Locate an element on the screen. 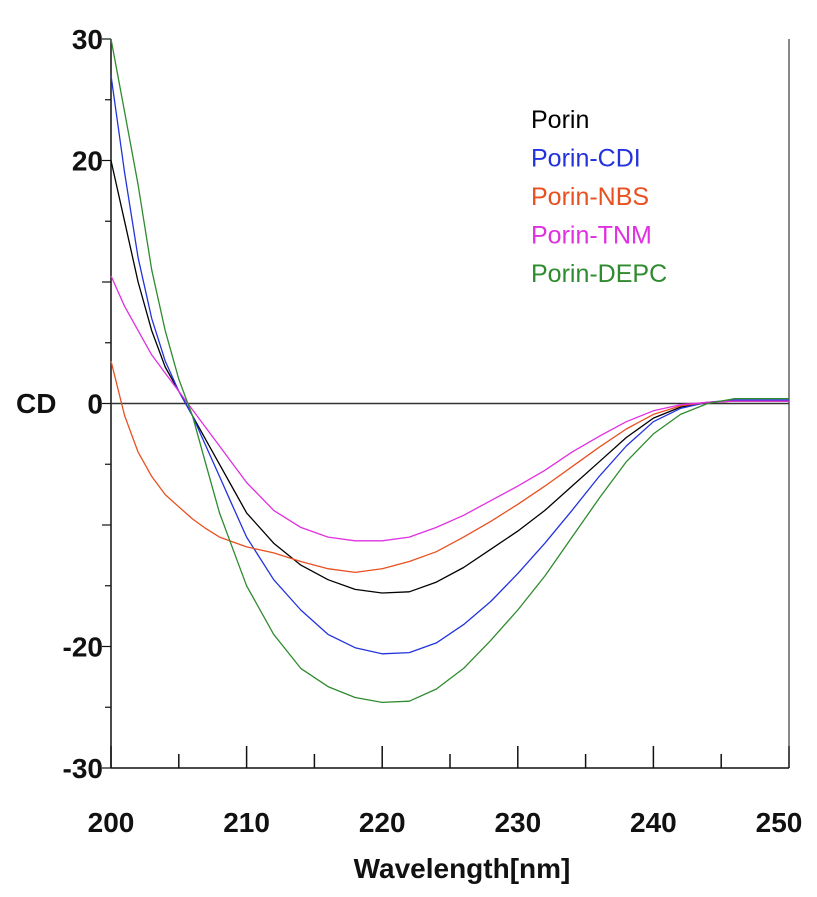 This screenshot has width=817, height=897. y-tick-label: 20 is located at coordinates (87, 161).